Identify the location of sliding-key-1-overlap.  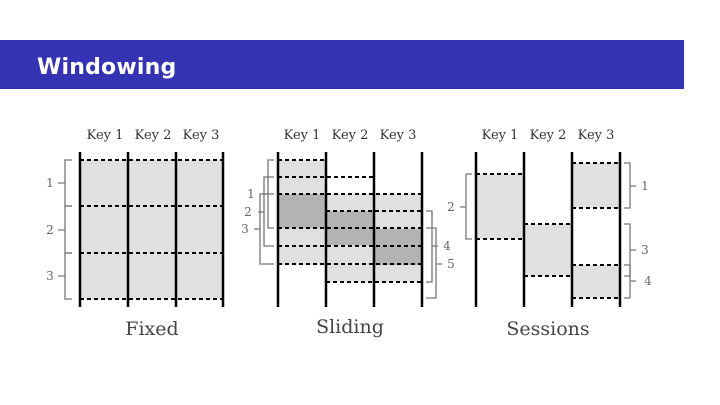
(302, 211).